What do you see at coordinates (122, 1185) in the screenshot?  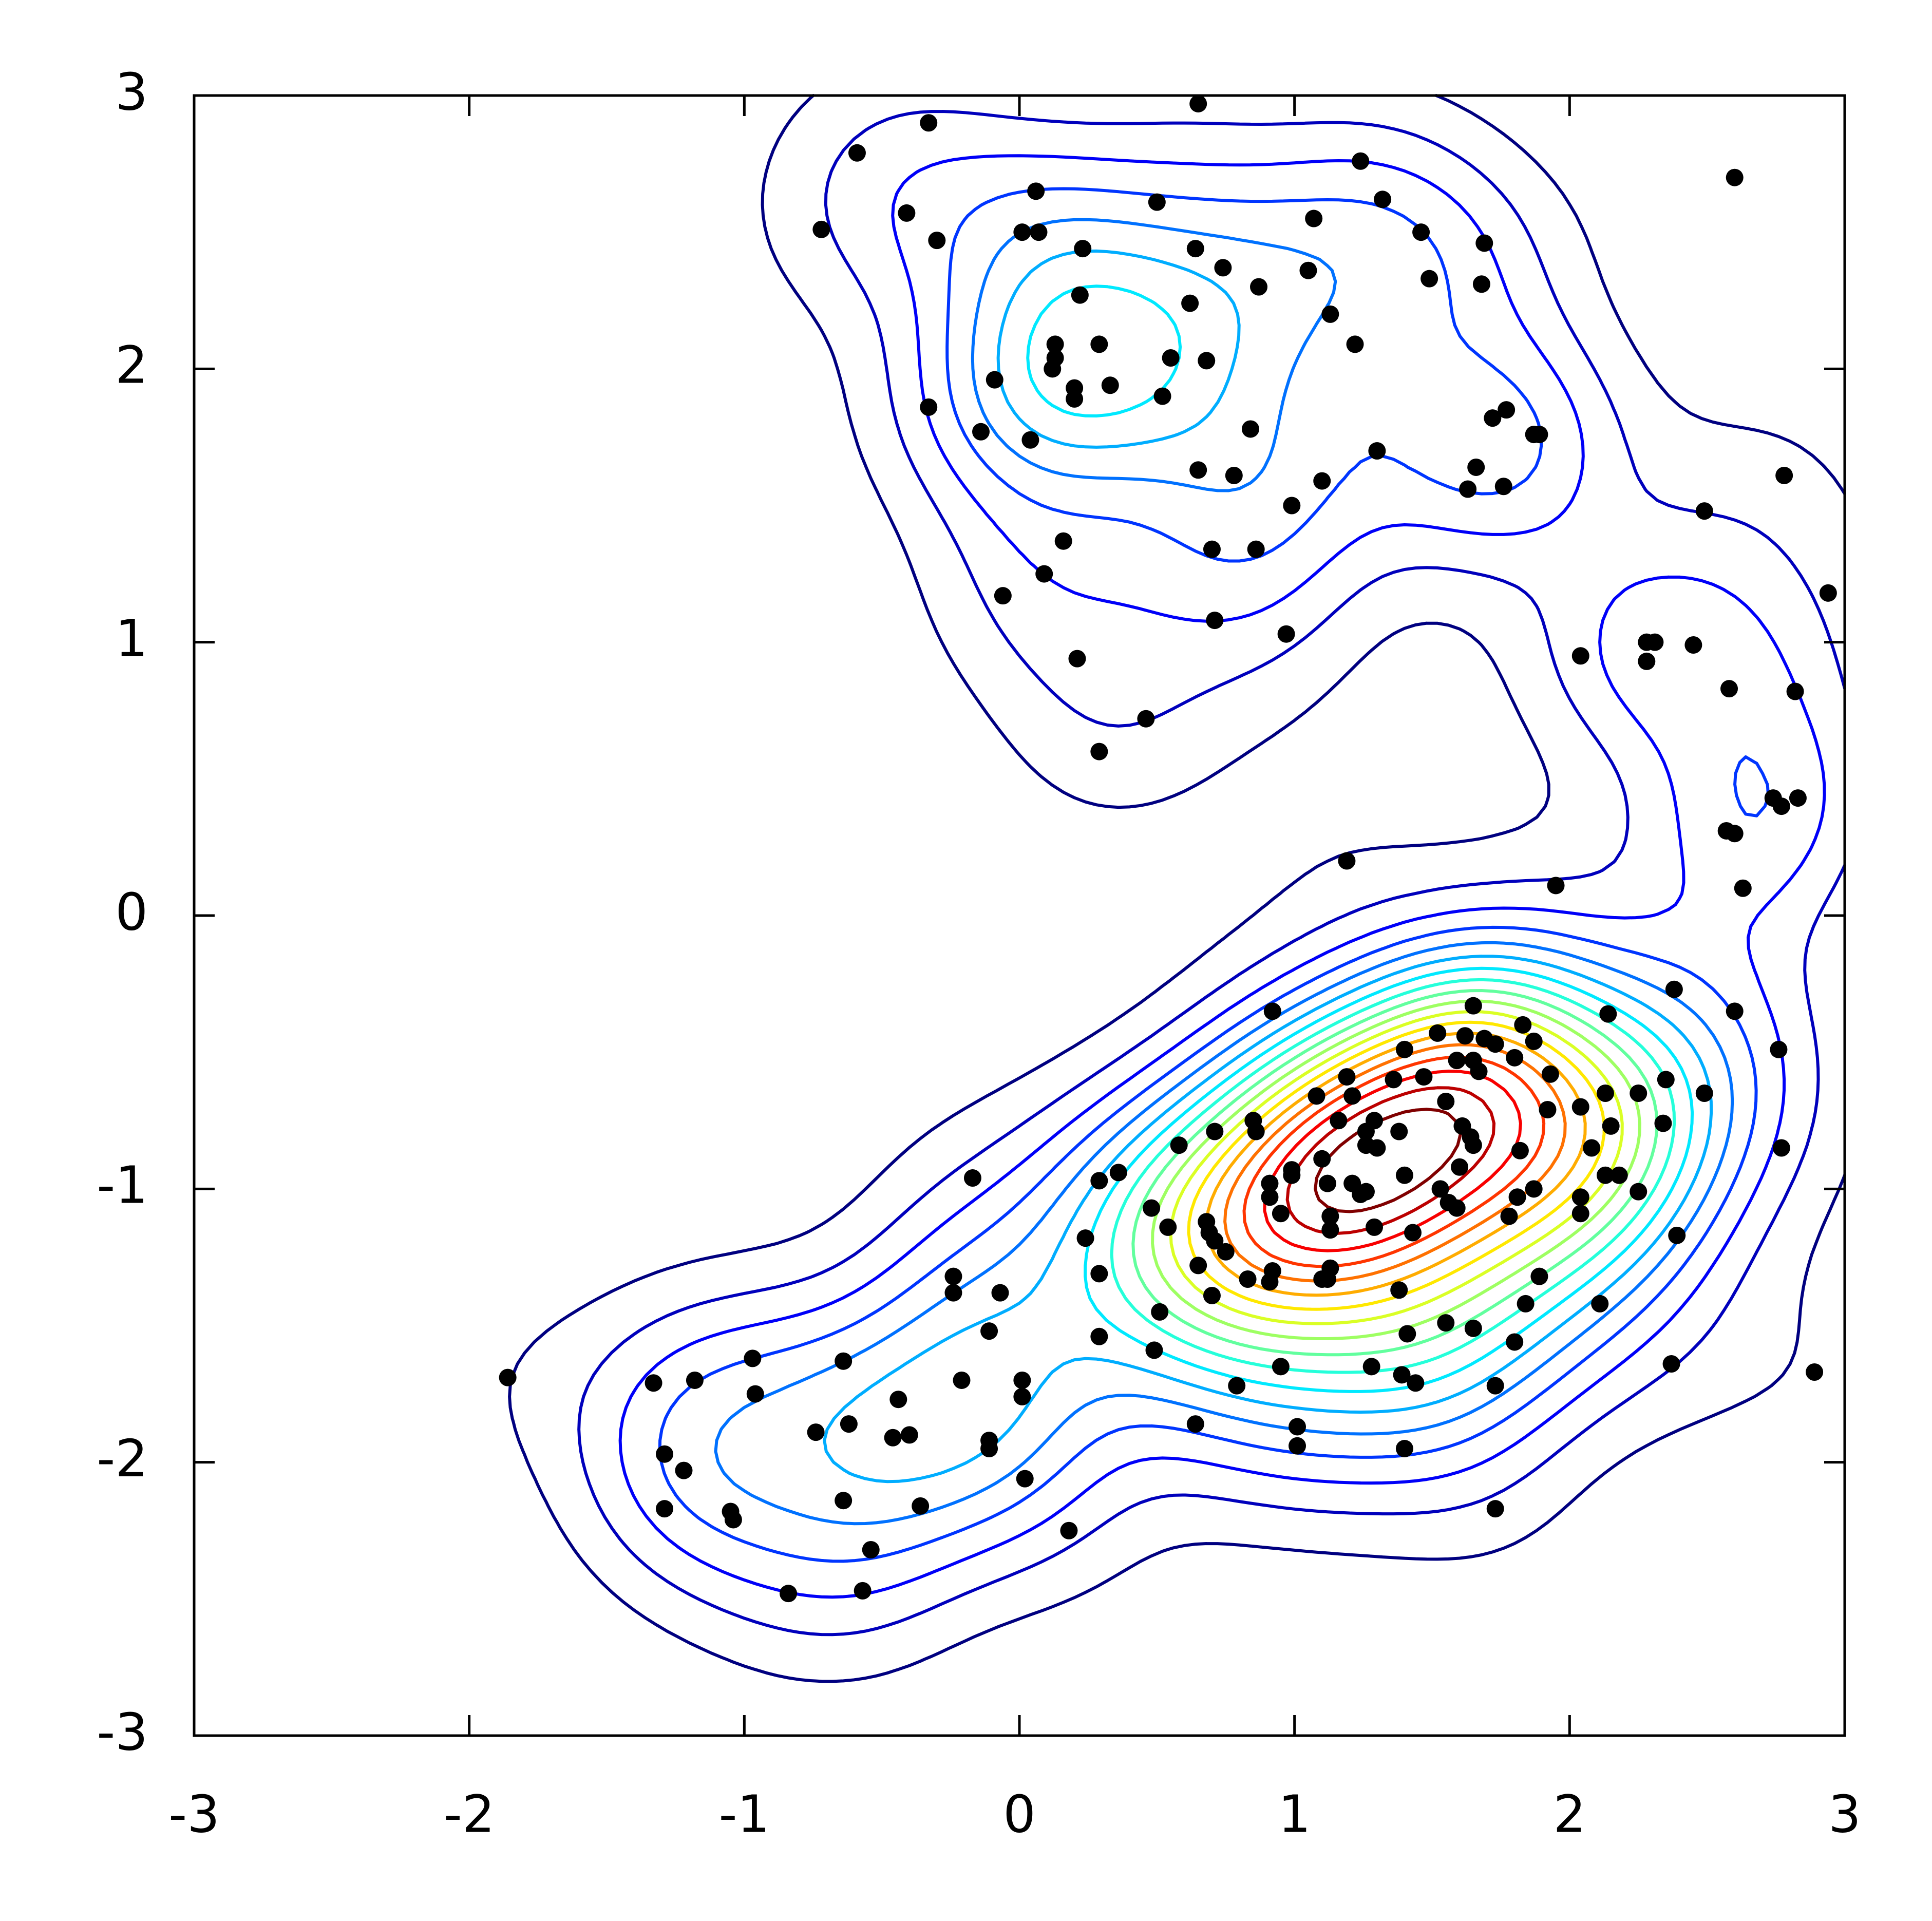 I see `y-tick-label: -1` at bounding box center [122, 1185].